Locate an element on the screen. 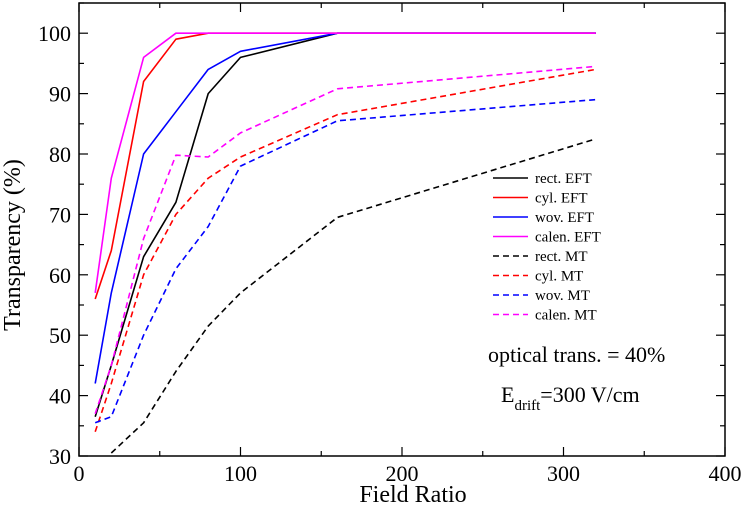 The width and height of the screenshot is (747, 507). y-tick-label: 60 is located at coordinates (60, 275).